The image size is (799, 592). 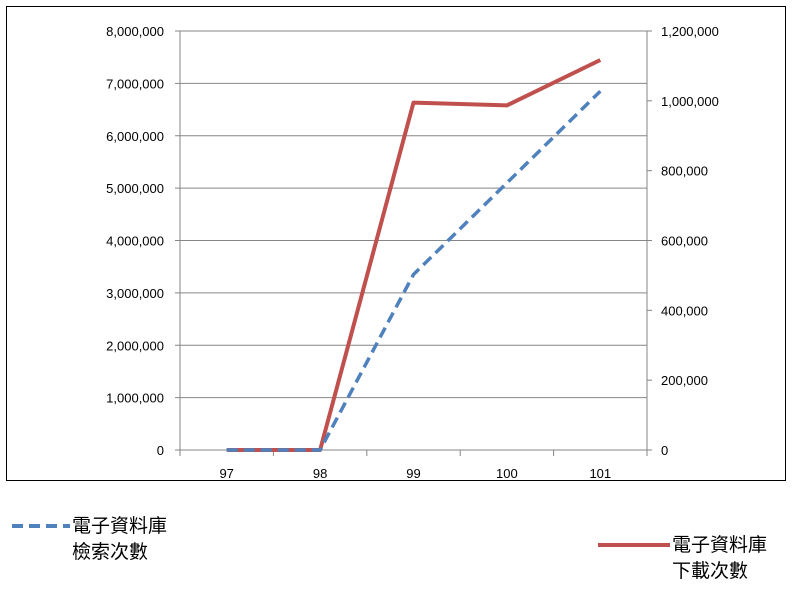 I want to click on right-tick-label: 0, so click(x=664, y=450).